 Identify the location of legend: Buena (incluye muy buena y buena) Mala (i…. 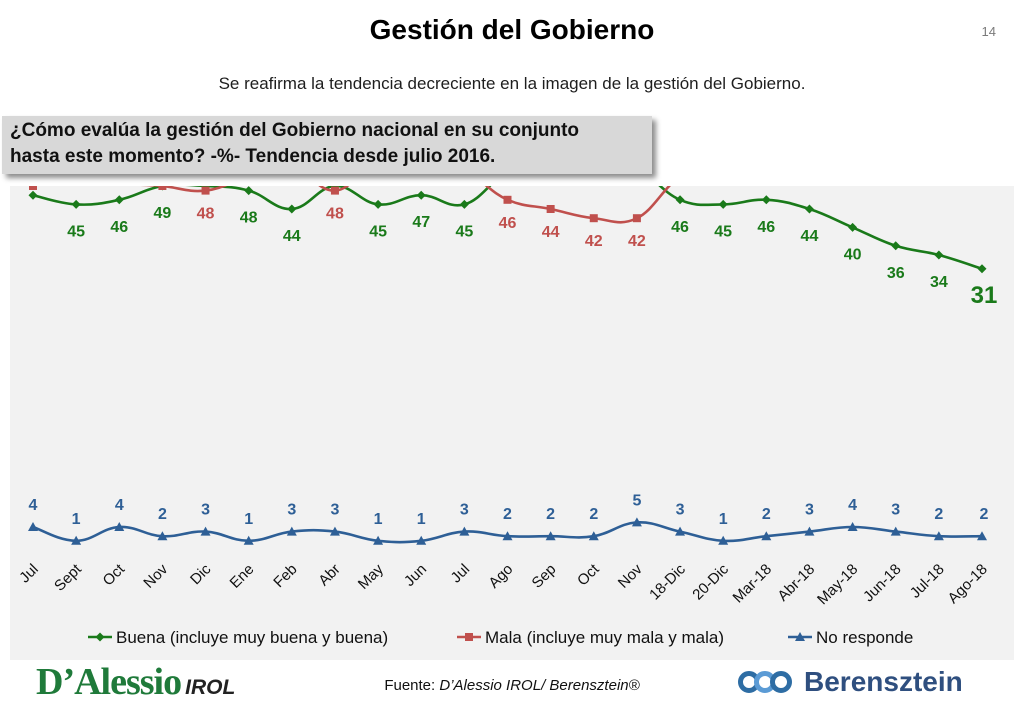
(500, 637).